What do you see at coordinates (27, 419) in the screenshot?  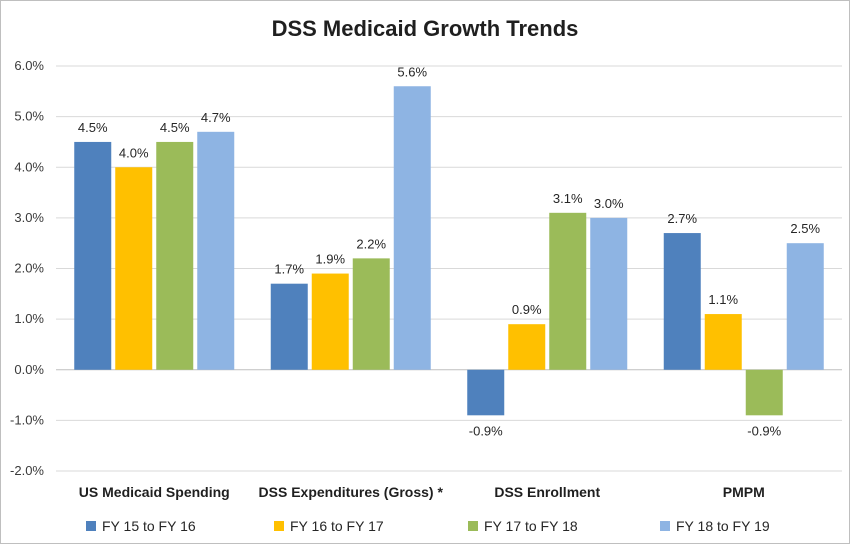 I see `y-tick-label: -1.0%` at bounding box center [27, 419].